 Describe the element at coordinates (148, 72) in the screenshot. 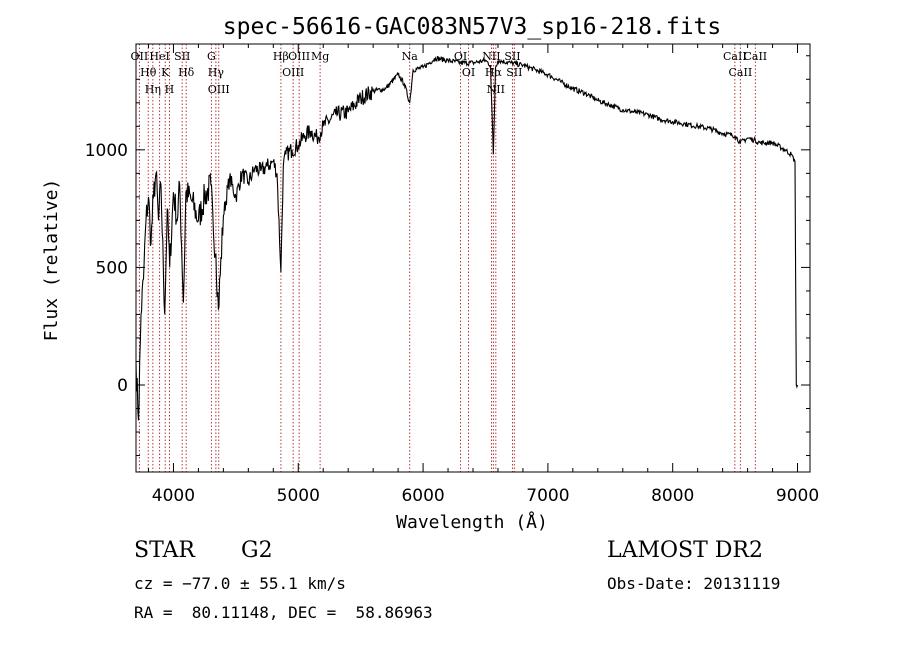

I see `line-label-hθ-1: Hθ` at that location.